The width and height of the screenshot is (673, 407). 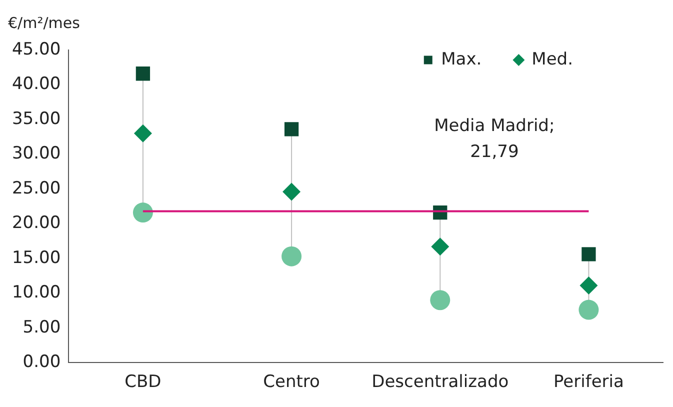 What do you see at coordinates (41, 327) in the screenshot?
I see `y-tick-label: 5.00` at bounding box center [41, 327].